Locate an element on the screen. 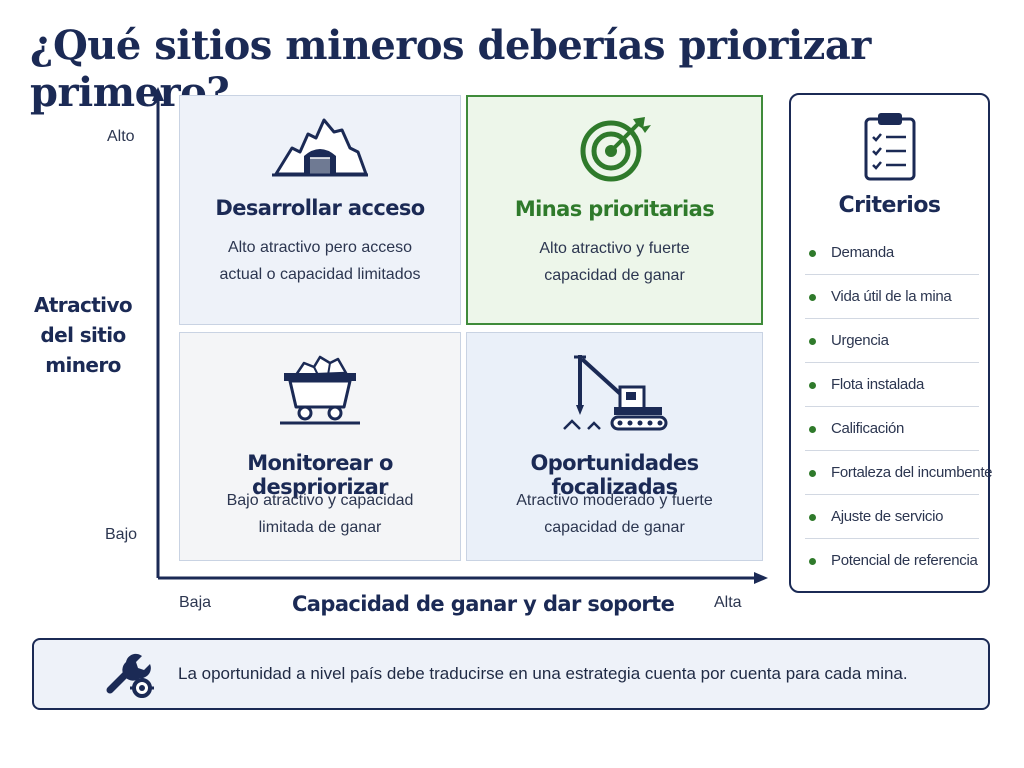 The width and height of the screenshot is (1024, 768). quadrant-title: Minas prioritarias is located at coordinates (614, 209).